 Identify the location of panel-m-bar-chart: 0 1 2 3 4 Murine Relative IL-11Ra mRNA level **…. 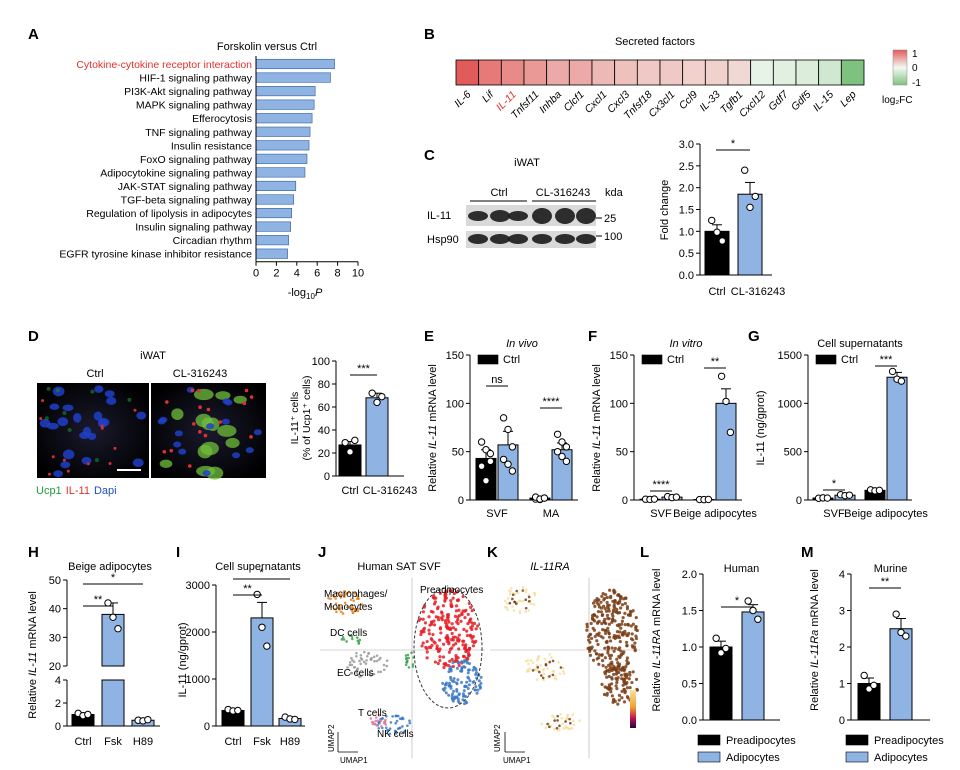
(876, 663).